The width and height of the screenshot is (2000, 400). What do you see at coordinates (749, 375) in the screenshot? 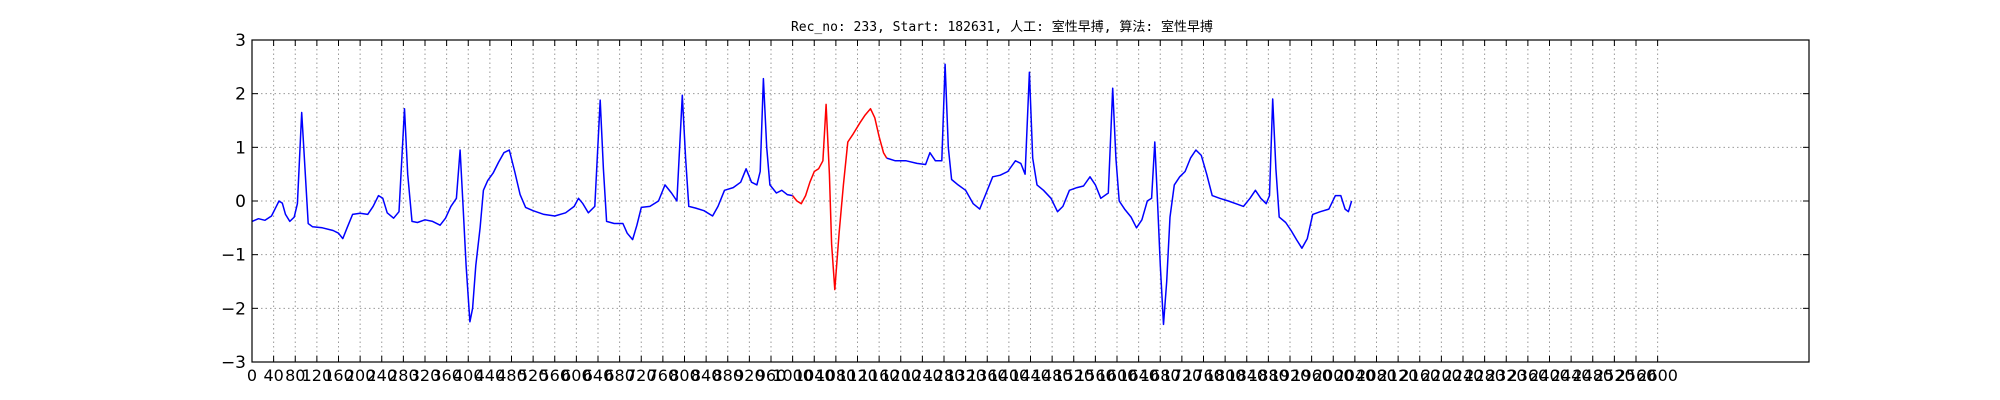
I see `x-tick-label: 920` at bounding box center [749, 375].